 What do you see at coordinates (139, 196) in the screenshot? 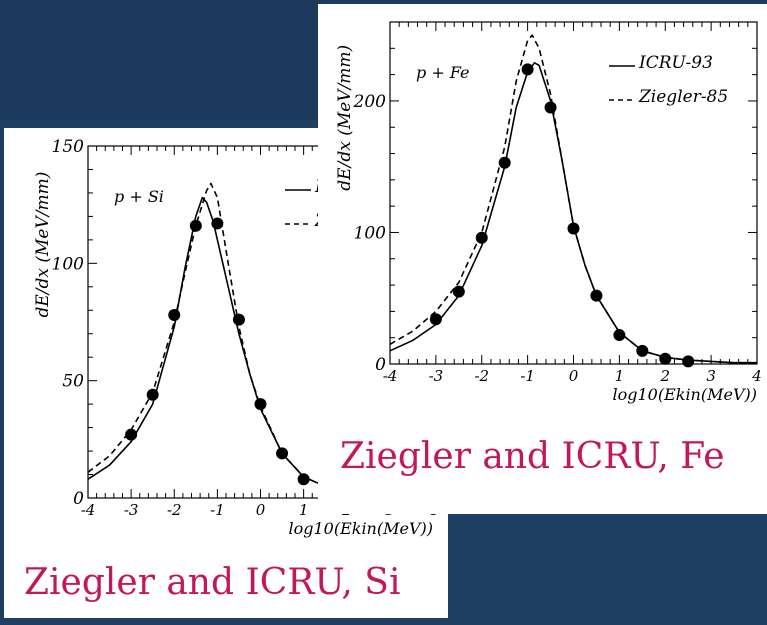
I see `panel-annotation: p + Si` at bounding box center [139, 196].